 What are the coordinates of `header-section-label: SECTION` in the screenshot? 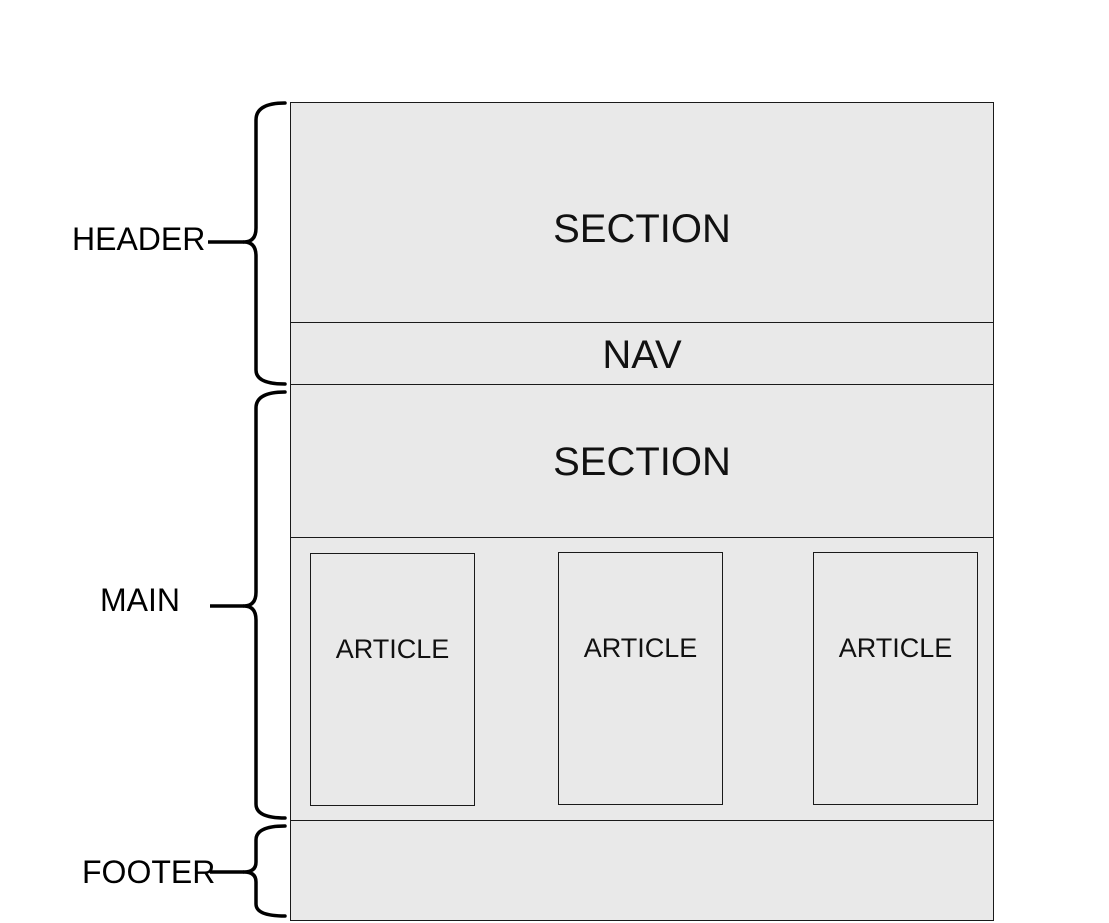 It's located at (642, 229).